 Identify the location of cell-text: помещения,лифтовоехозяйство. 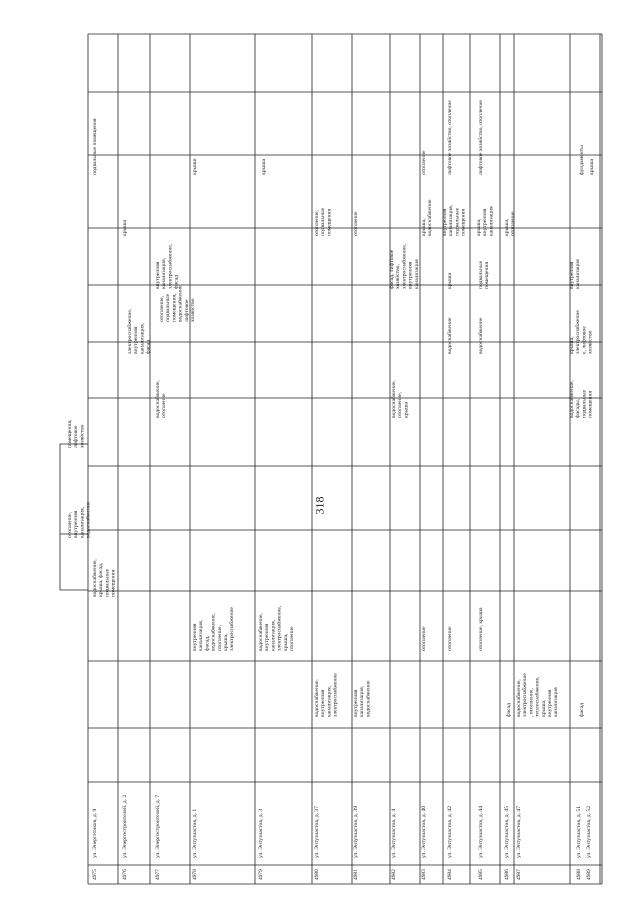
(76, 433).